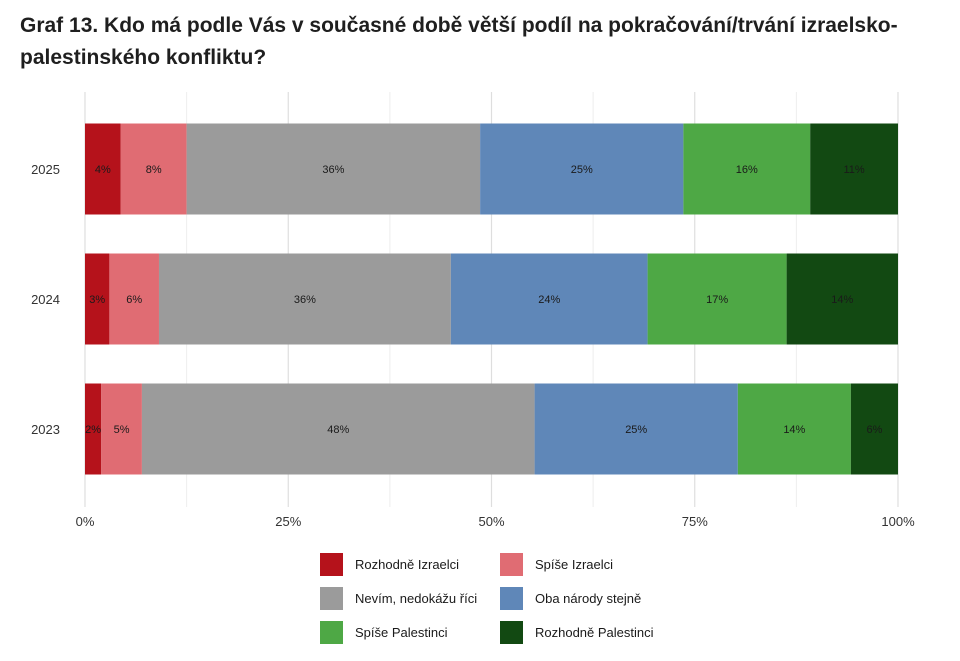 The height and width of the screenshot is (661, 960). I want to click on data-label: 24%, so click(549, 300).